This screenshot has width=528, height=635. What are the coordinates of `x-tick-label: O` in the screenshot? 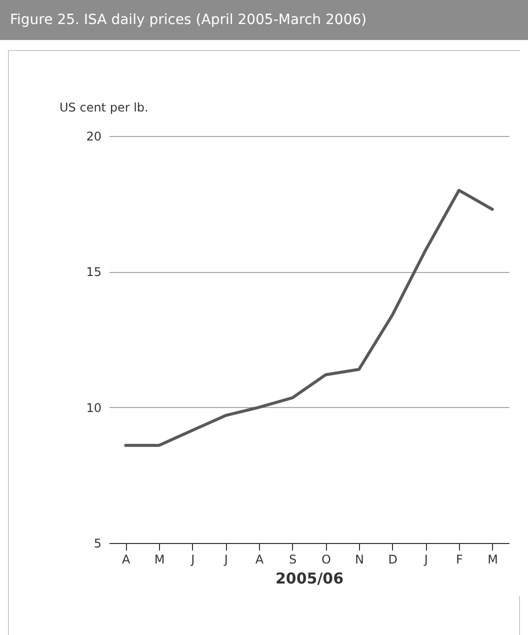 It's located at (326, 559).